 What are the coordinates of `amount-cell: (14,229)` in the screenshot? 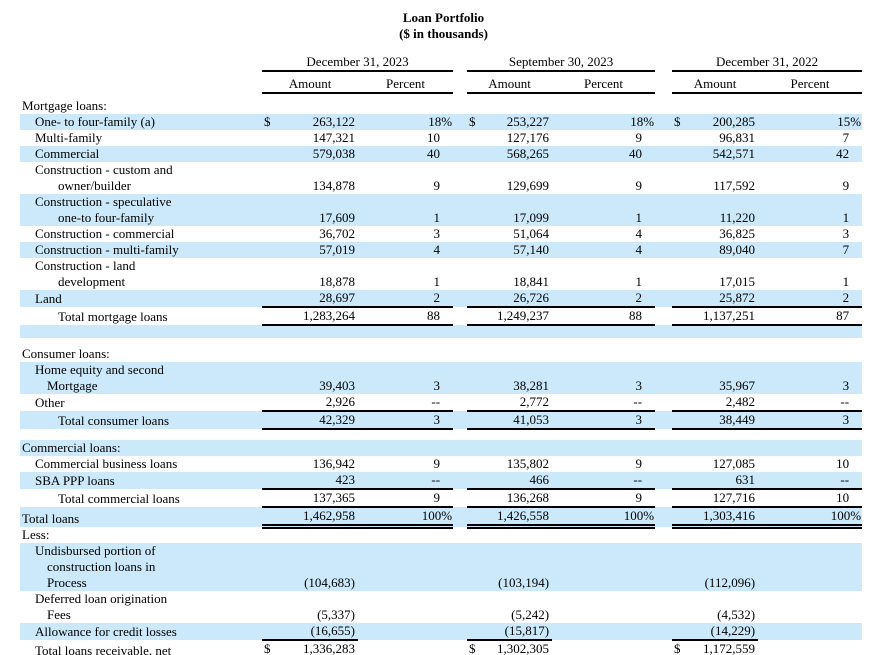 It's located at (725, 631).